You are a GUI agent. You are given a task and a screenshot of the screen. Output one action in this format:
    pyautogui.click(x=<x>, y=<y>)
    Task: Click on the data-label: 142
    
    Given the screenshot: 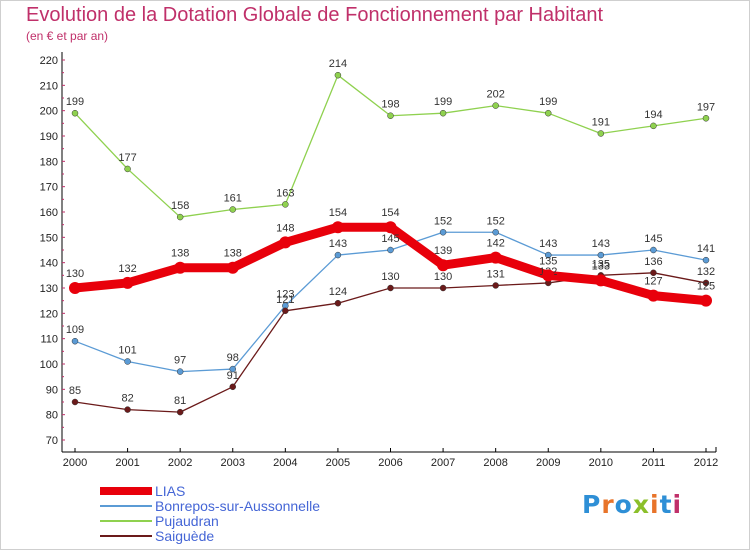 What is the action you would take?
    pyautogui.click(x=495, y=244)
    